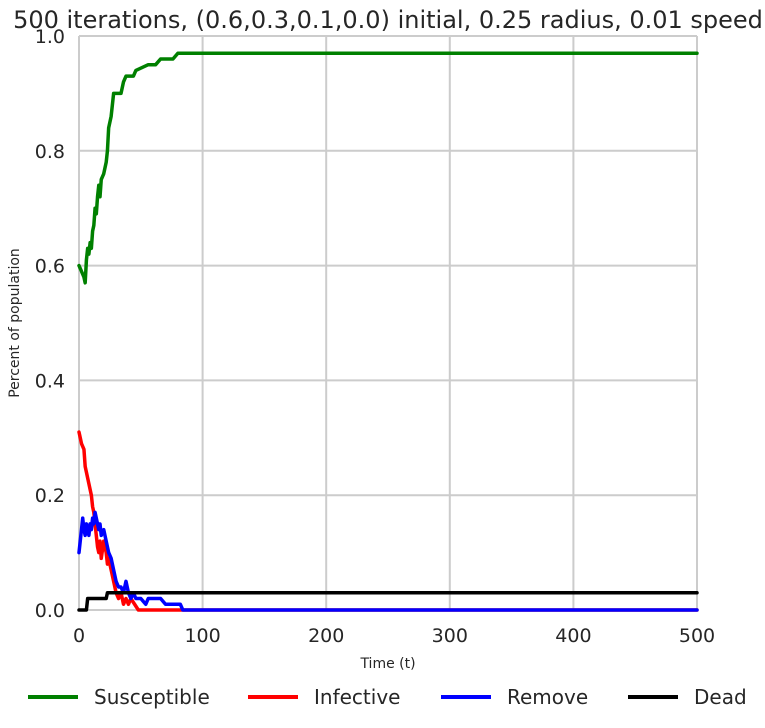 Image resolution: width=765 pixels, height=728 pixels. Describe the element at coordinates (50, 37) in the screenshot. I see `y-tick-label: 1.0` at that location.